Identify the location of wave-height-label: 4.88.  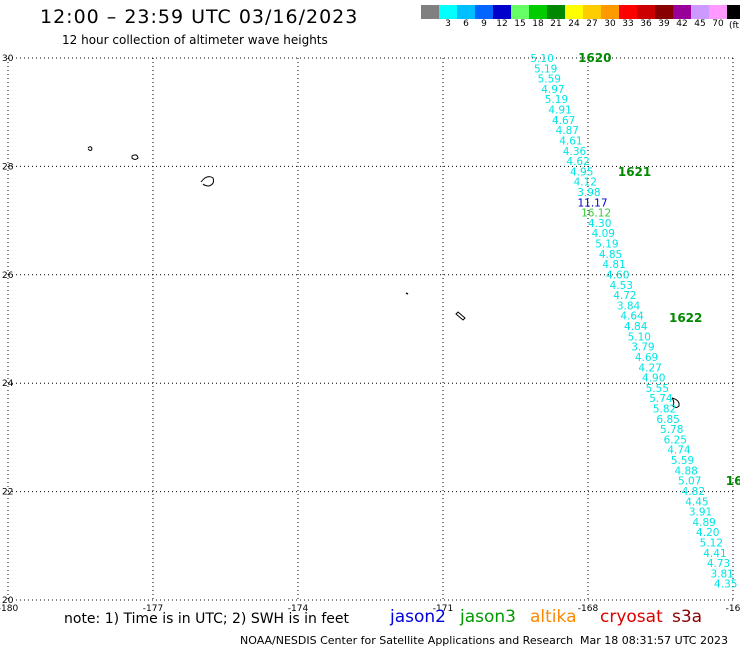
(685, 471).